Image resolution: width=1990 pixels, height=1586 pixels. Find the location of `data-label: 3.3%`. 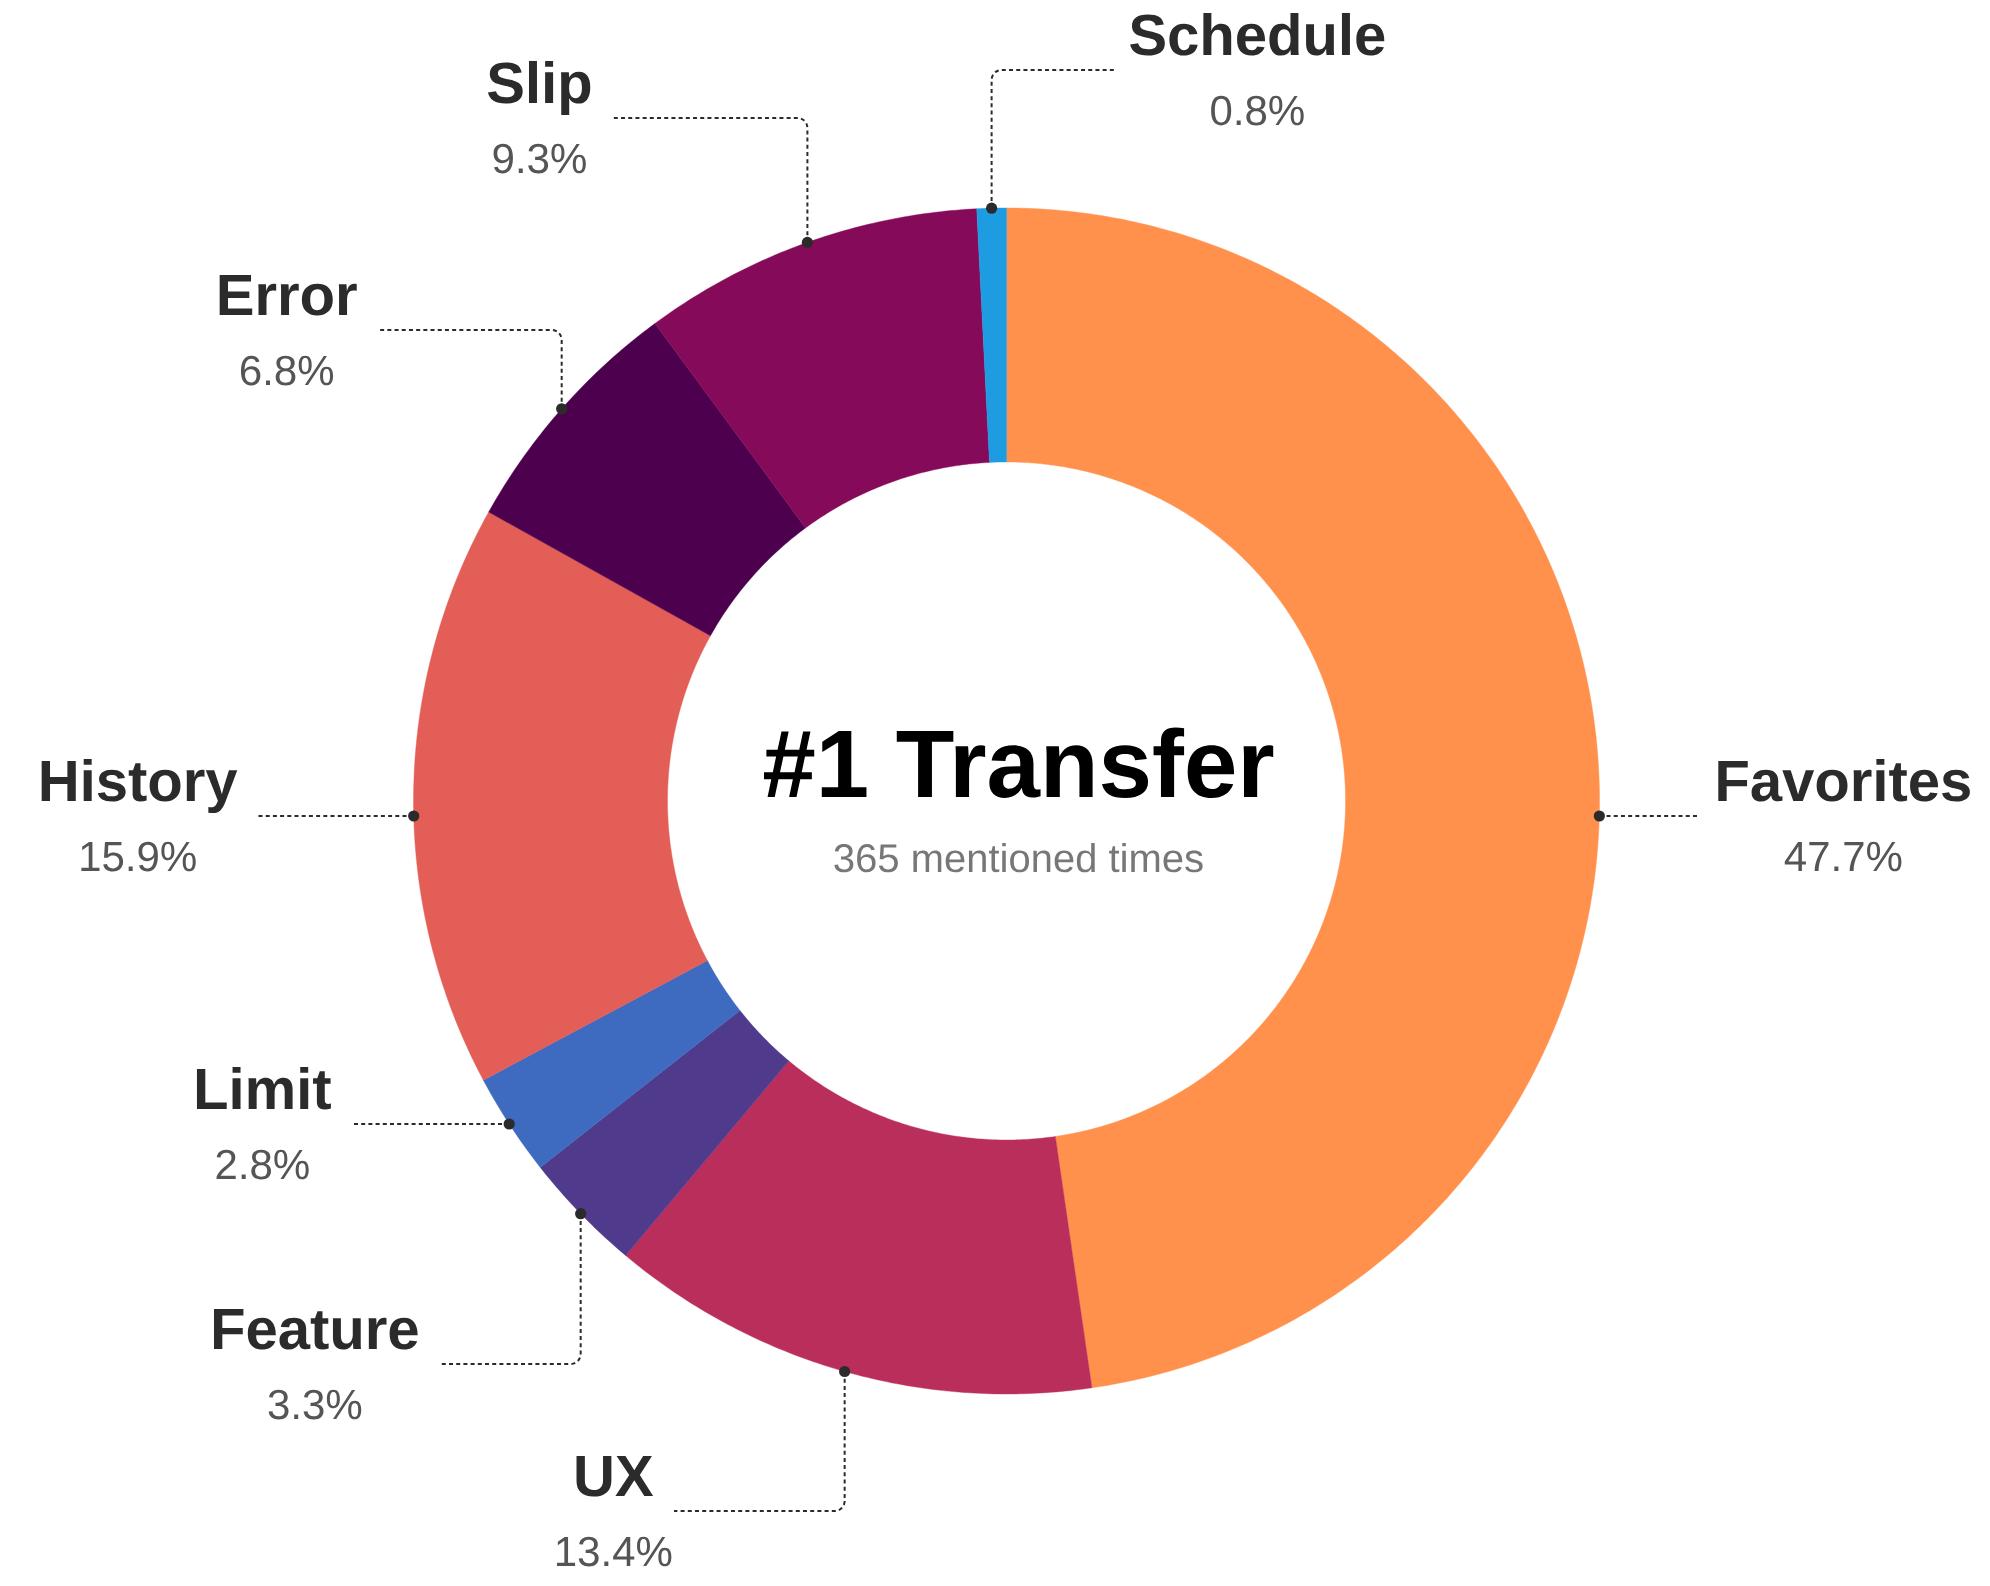

data-label: 3.3% is located at coordinates (315, 1404).